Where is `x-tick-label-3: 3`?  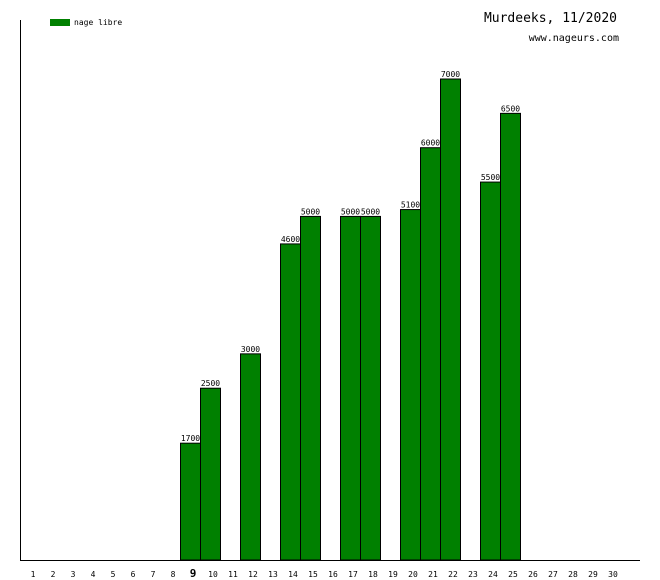
x-tick-label-3: 3 is located at coordinates (73, 574).